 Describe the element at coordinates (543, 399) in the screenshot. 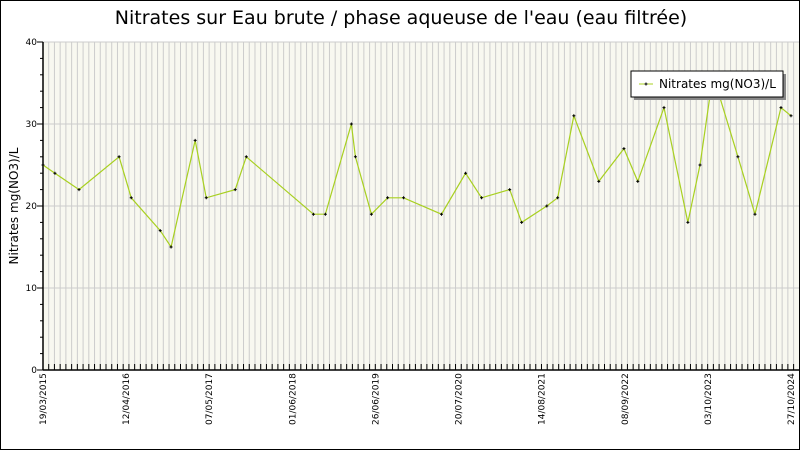

I see `x-tick-label: 14/08/2021` at that location.